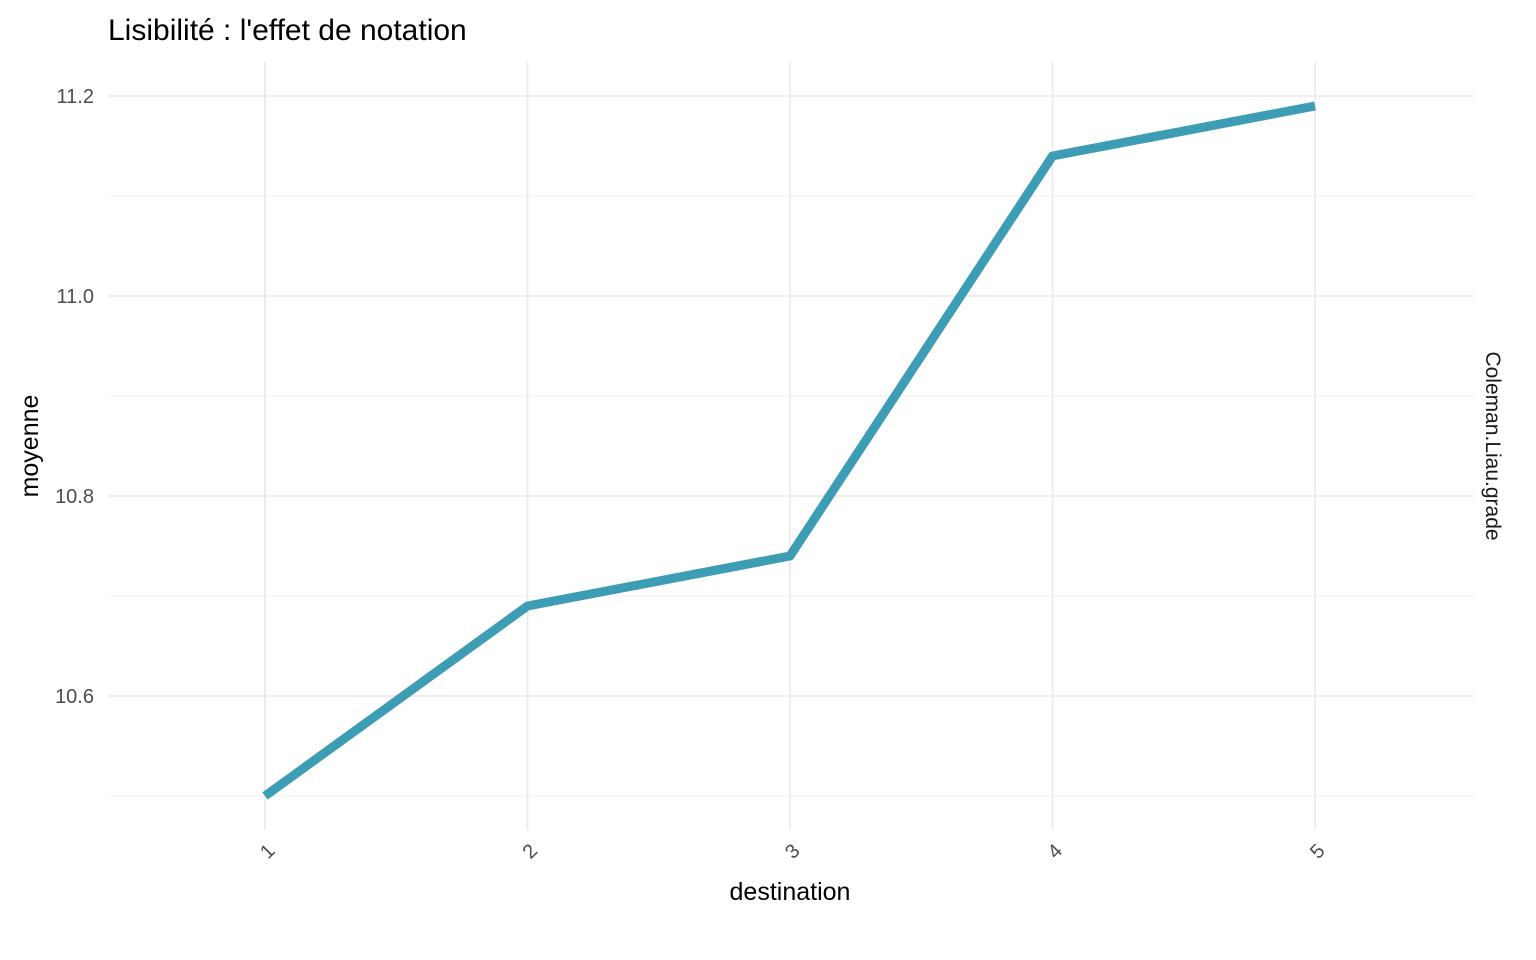 The image size is (1536, 960). What do you see at coordinates (74, 397) in the screenshot?
I see `y-axis-ticks: 10.6 10.8 11.0 11.2` at bounding box center [74, 397].